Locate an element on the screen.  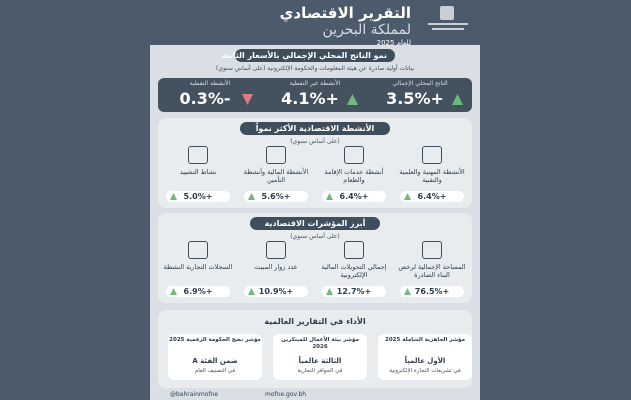
footer-website: mofne.gov.bh is located at coordinates (286, 394).